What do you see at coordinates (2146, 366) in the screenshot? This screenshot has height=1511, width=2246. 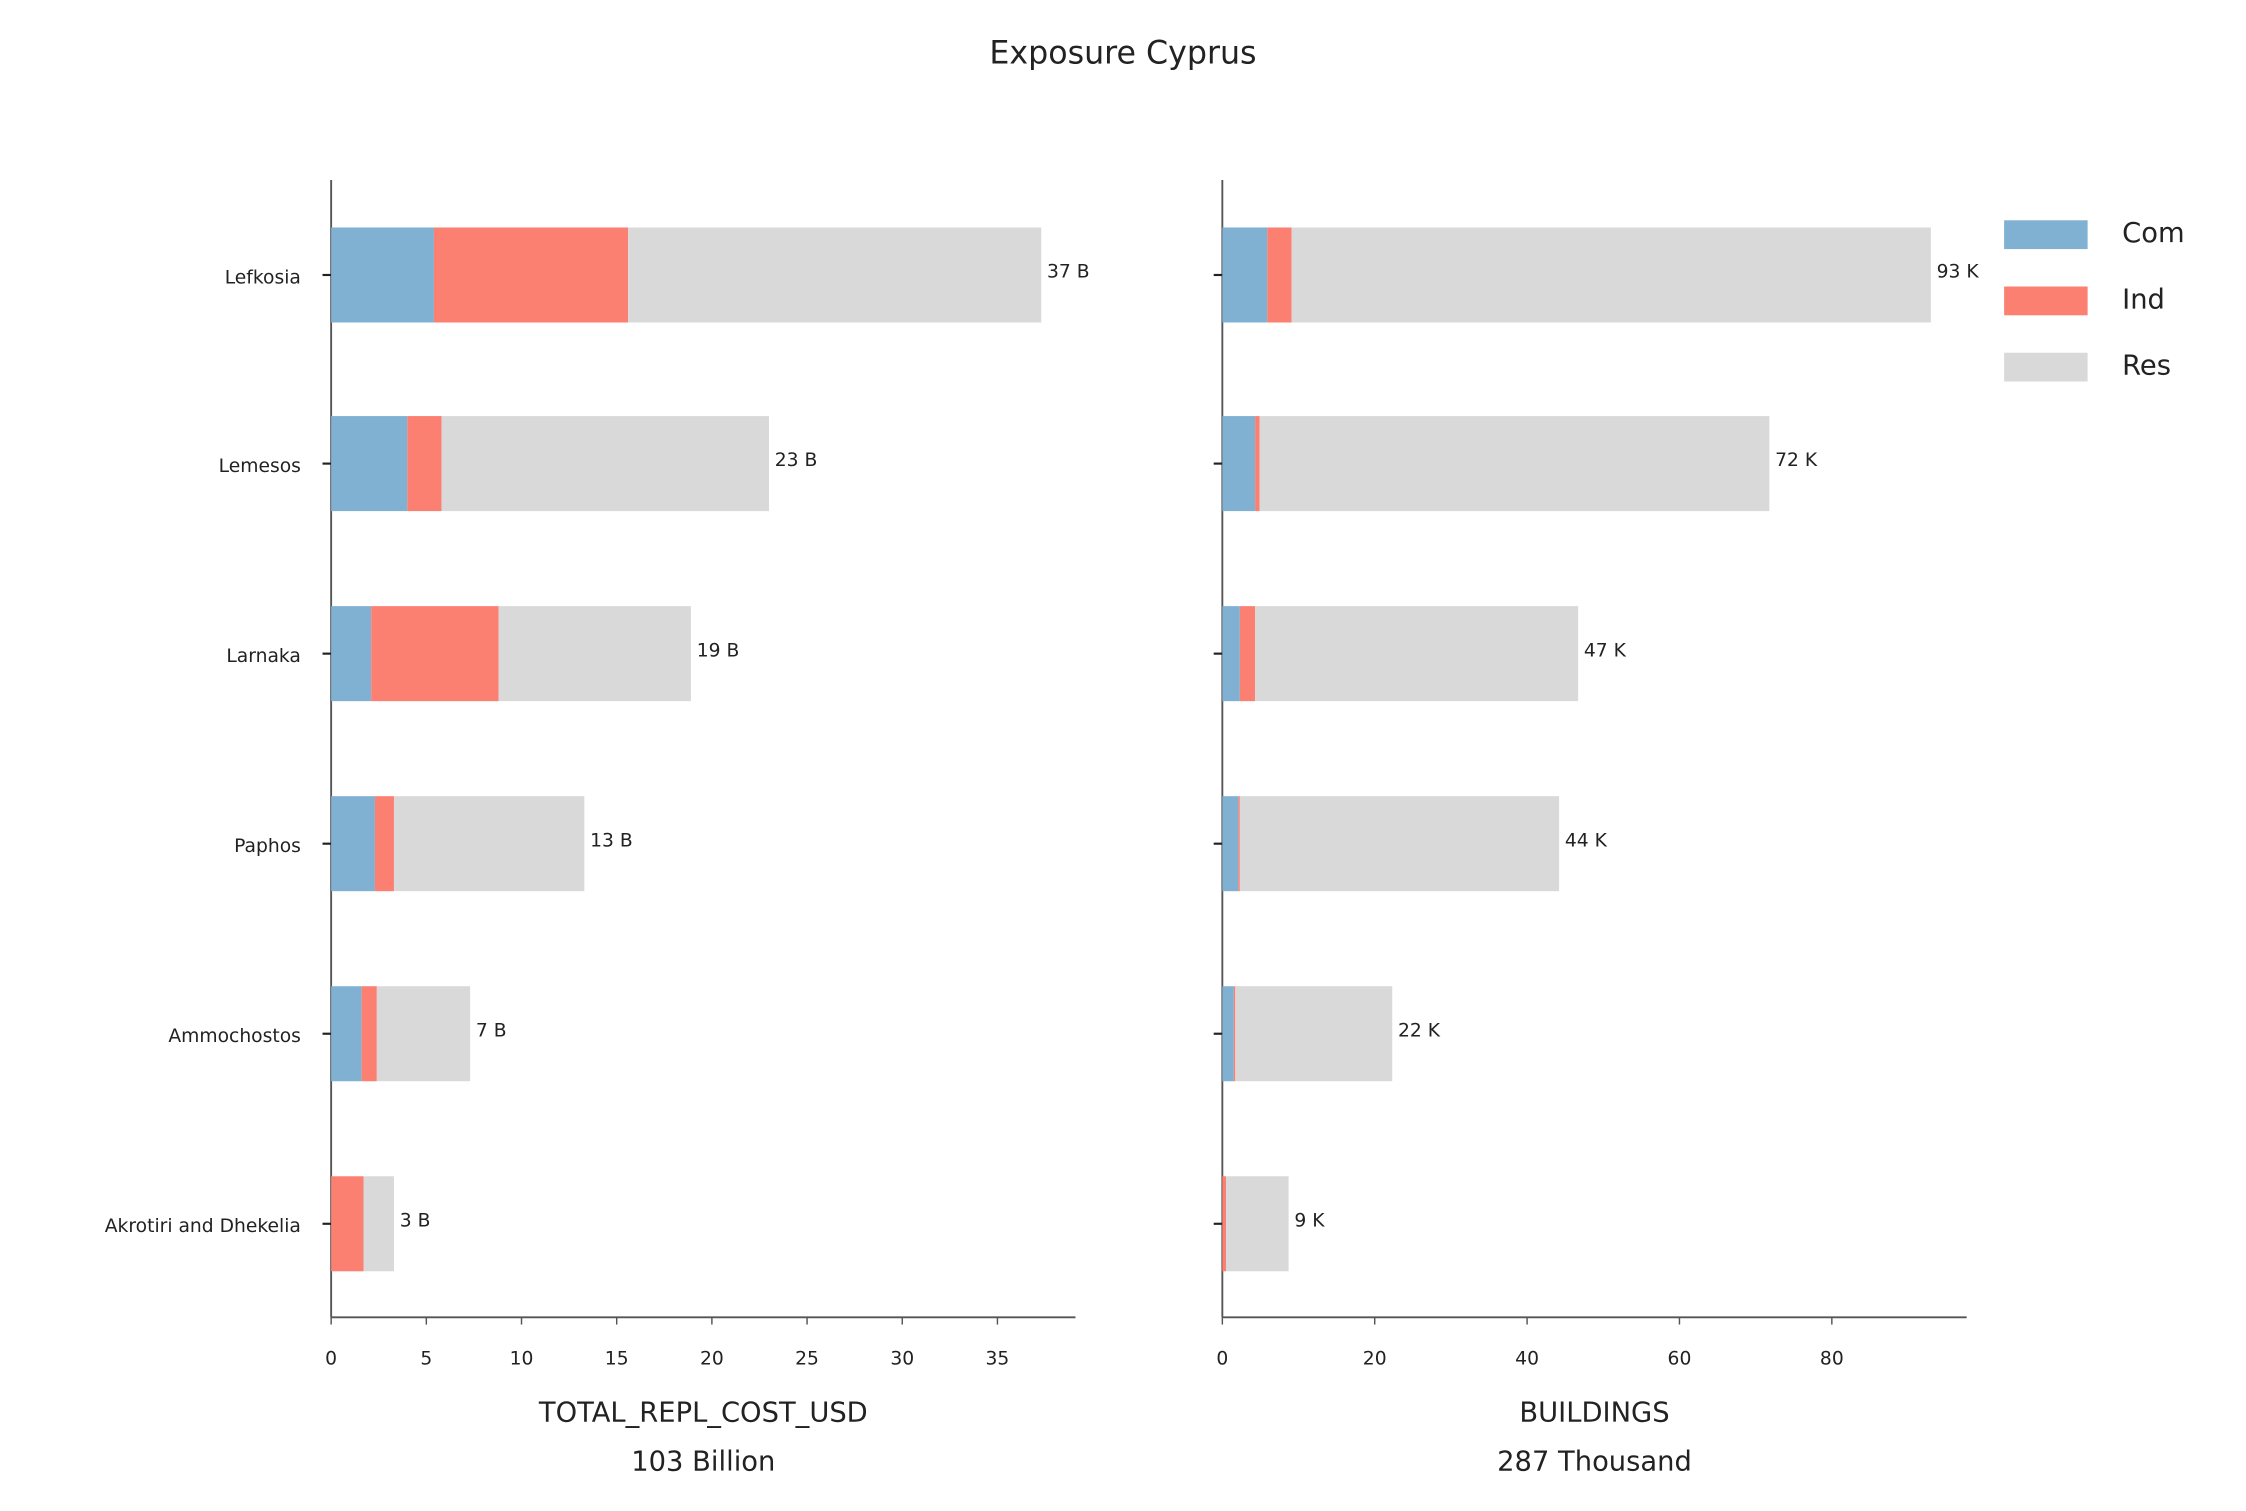 I see `legend-label: Res` at bounding box center [2146, 366].